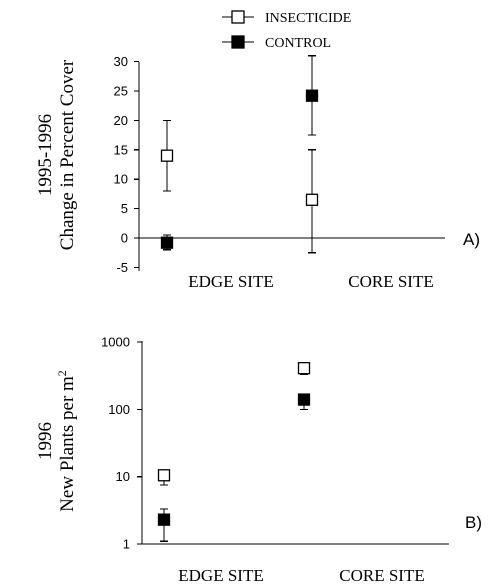  What do you see at coordinates (115, 342) in the screenshot?
I see `panel-b-y-tick-label: 1000` at bounding box center [115, 342].